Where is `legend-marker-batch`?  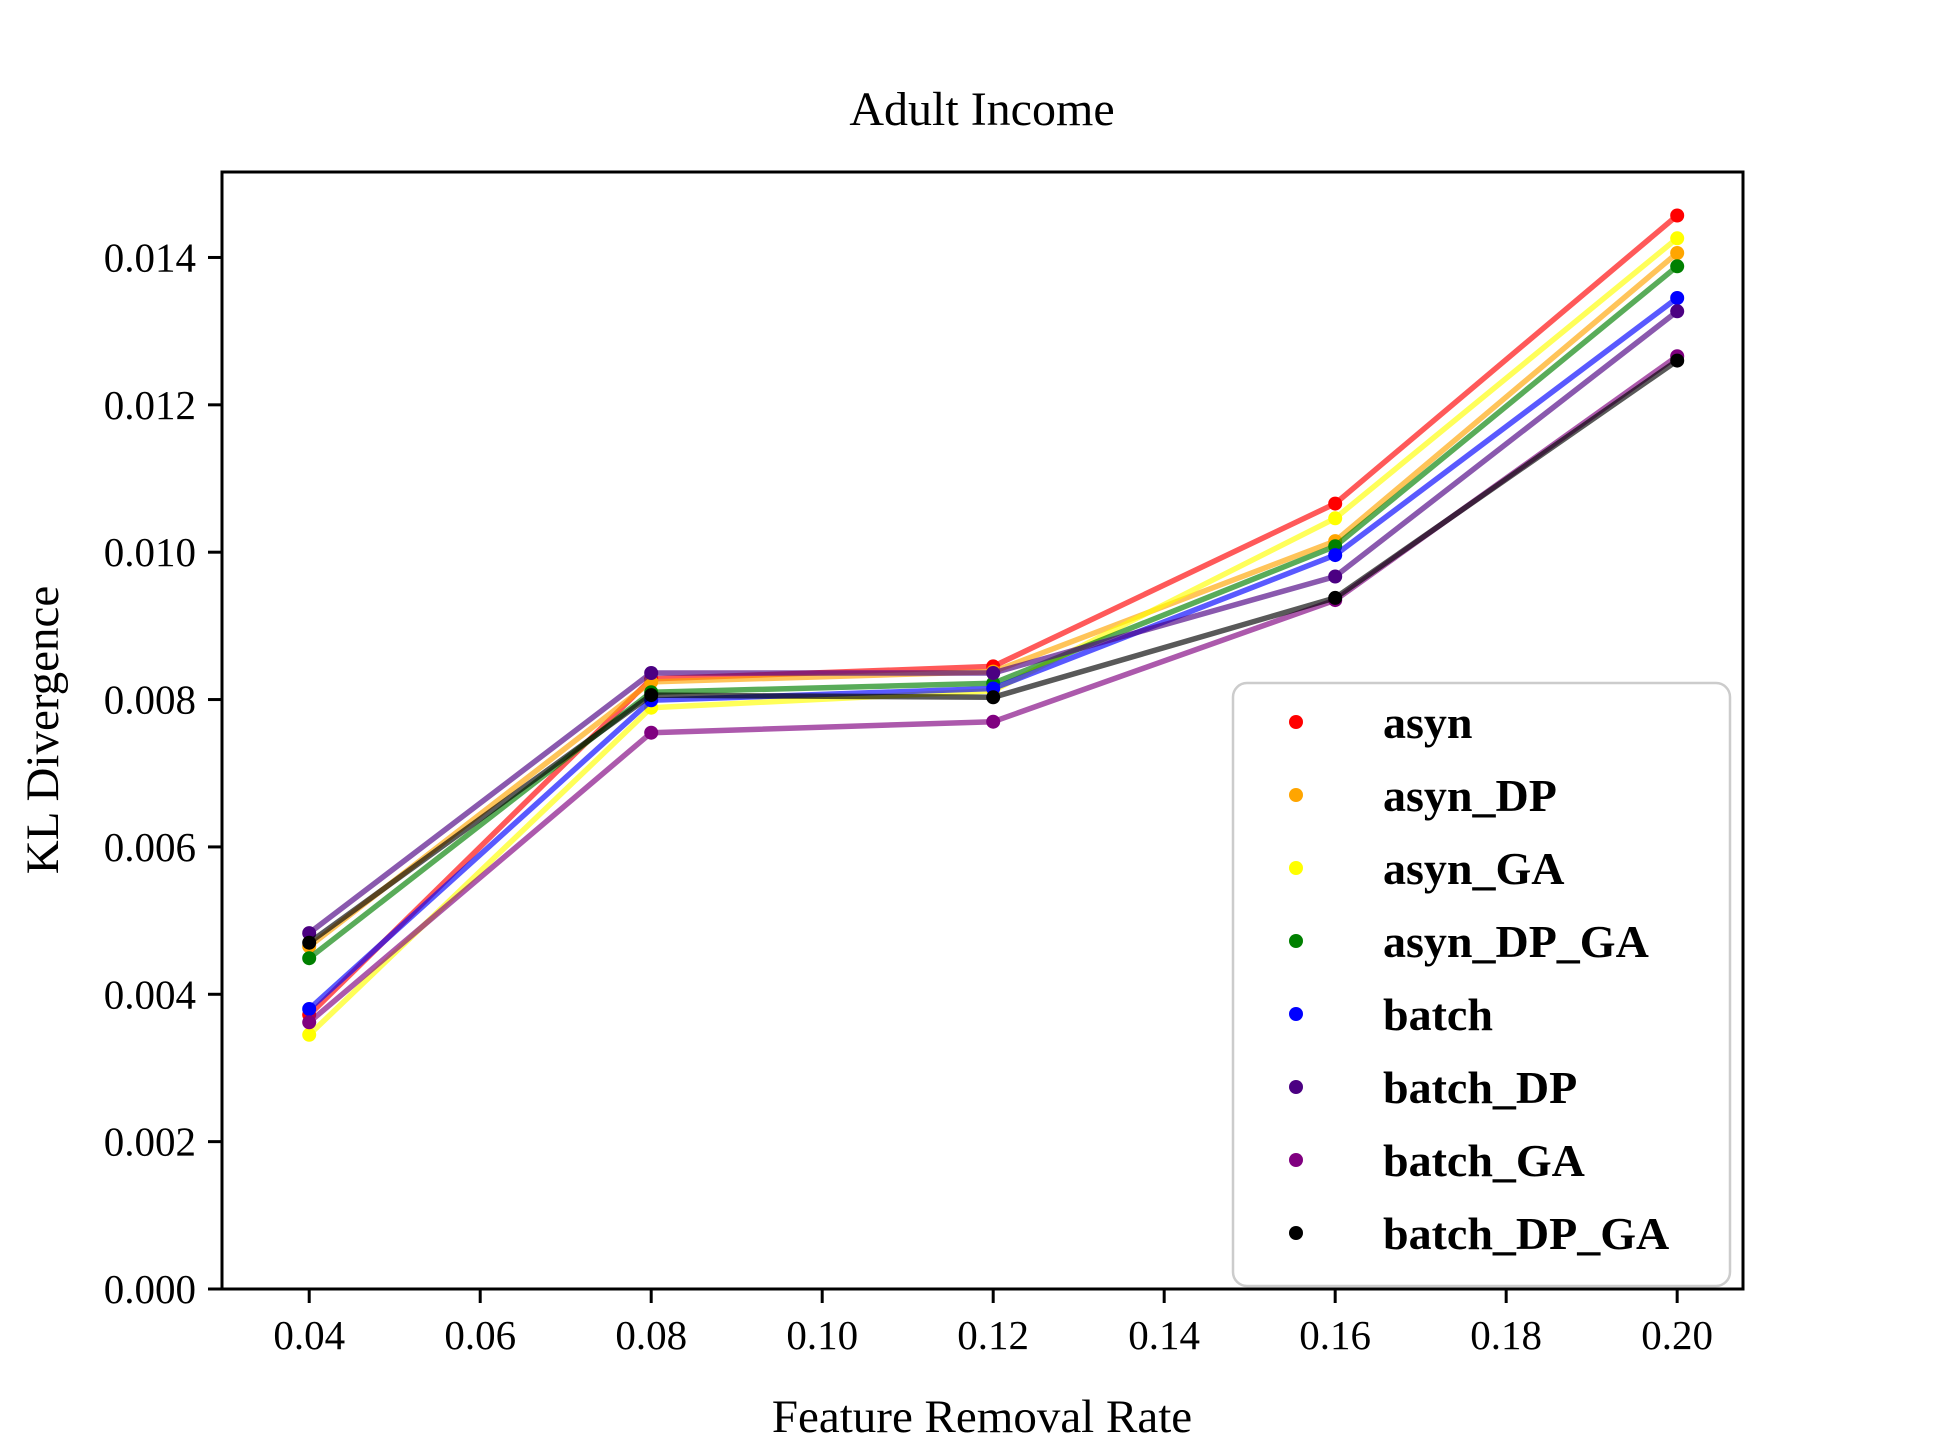 legend-marker-batch is located at coordinates (1296, 1014).